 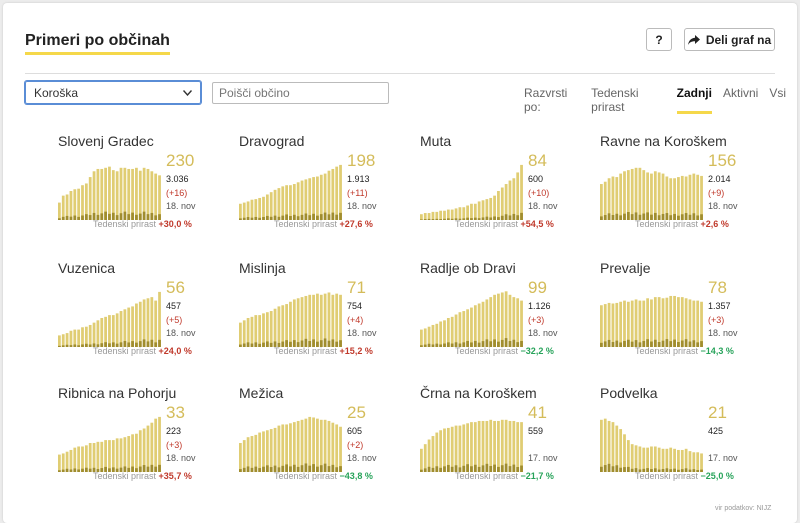 What do you see at coordinates (356, 412) in the screenshot?
I see `latest-count: 25` at bounding box center [356, 412].